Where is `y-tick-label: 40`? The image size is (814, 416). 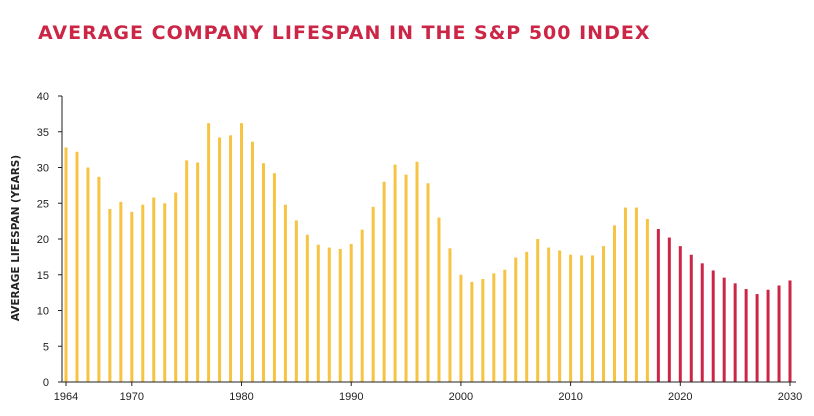
y-tick-label: 40 is located at coordinates (43, 97).